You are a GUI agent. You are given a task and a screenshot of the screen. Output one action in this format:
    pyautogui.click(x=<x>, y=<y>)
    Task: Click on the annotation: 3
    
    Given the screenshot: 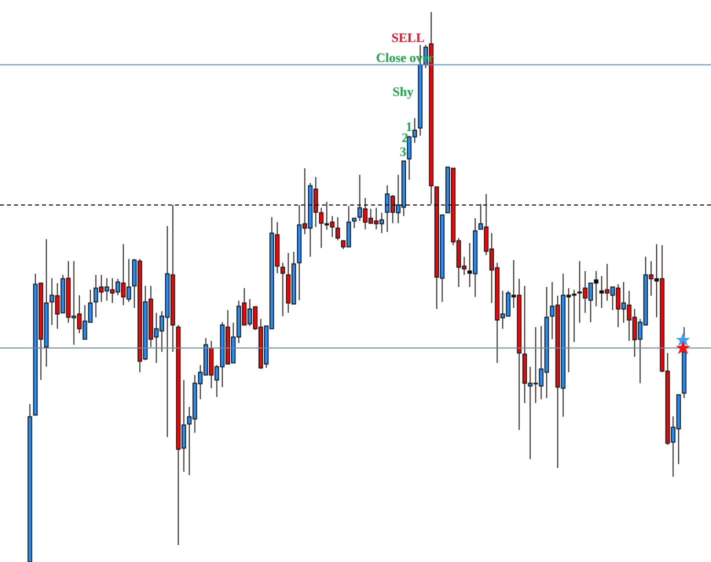 What is the action you would take?
    pyautogui.click(x=403, y=151)
    